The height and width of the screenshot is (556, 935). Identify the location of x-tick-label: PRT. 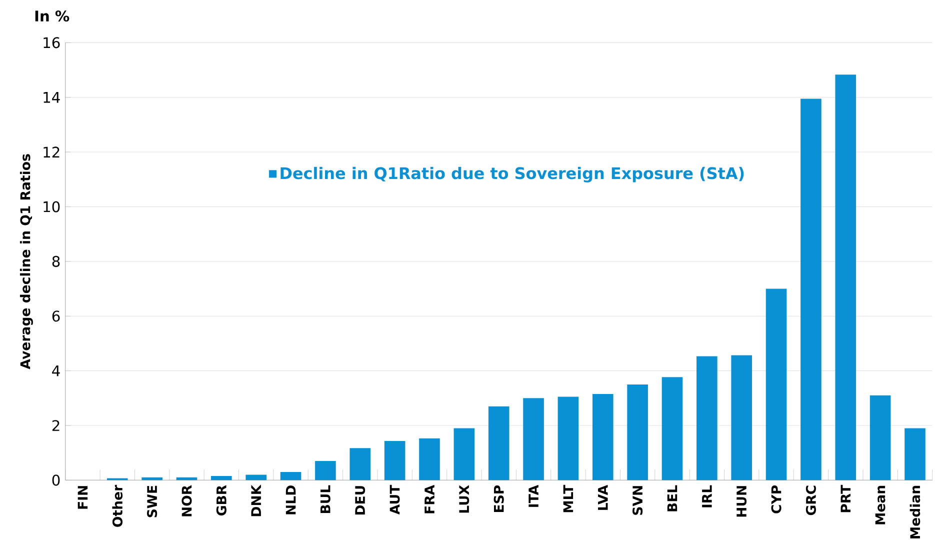
(845, 498).